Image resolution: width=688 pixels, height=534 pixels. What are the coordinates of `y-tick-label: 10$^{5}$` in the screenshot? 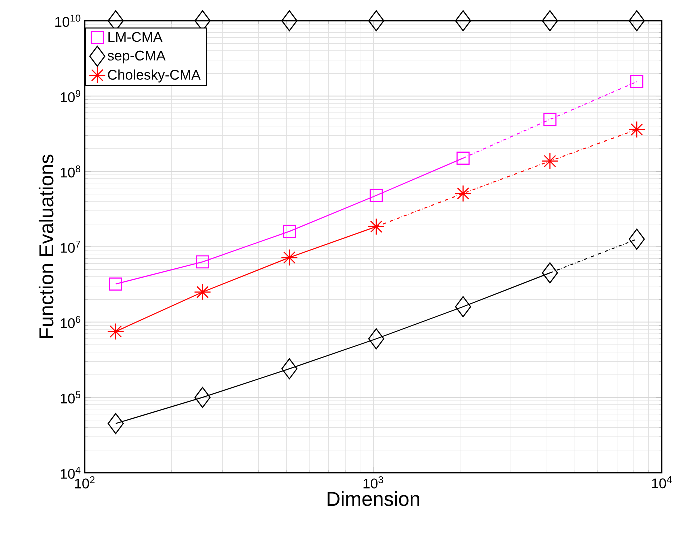 It's located at (71, 398).